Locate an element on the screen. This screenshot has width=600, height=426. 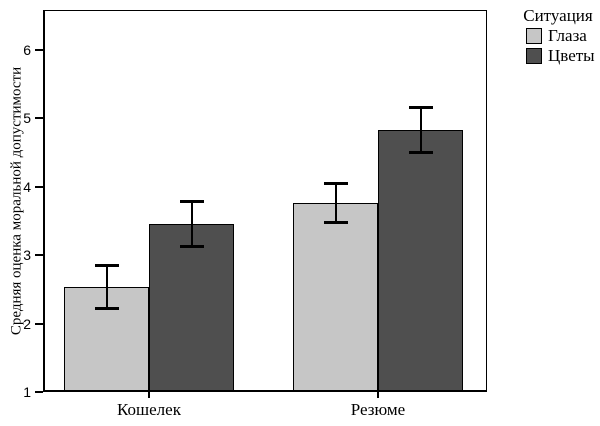
y-tick-label: 1 is located at coordinates (27, 392).